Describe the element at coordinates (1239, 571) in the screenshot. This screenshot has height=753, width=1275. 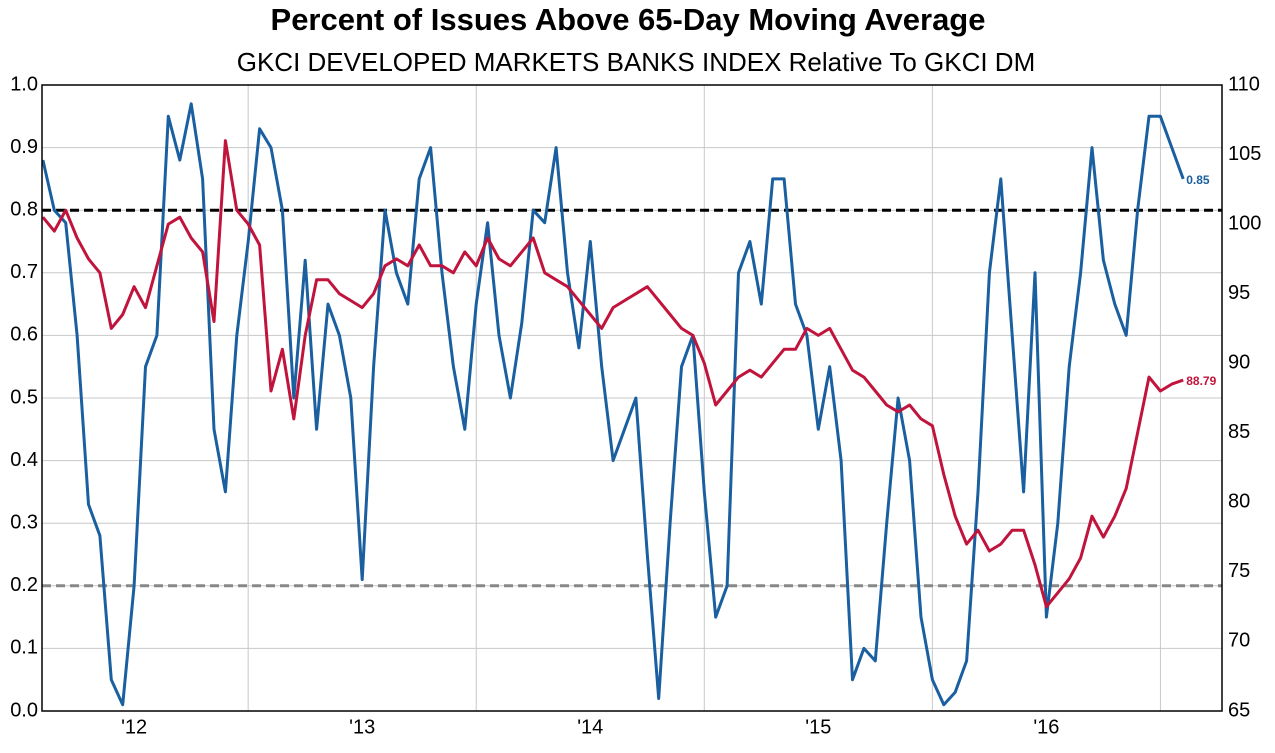
I see `y2-tick-label: 75` at that location.